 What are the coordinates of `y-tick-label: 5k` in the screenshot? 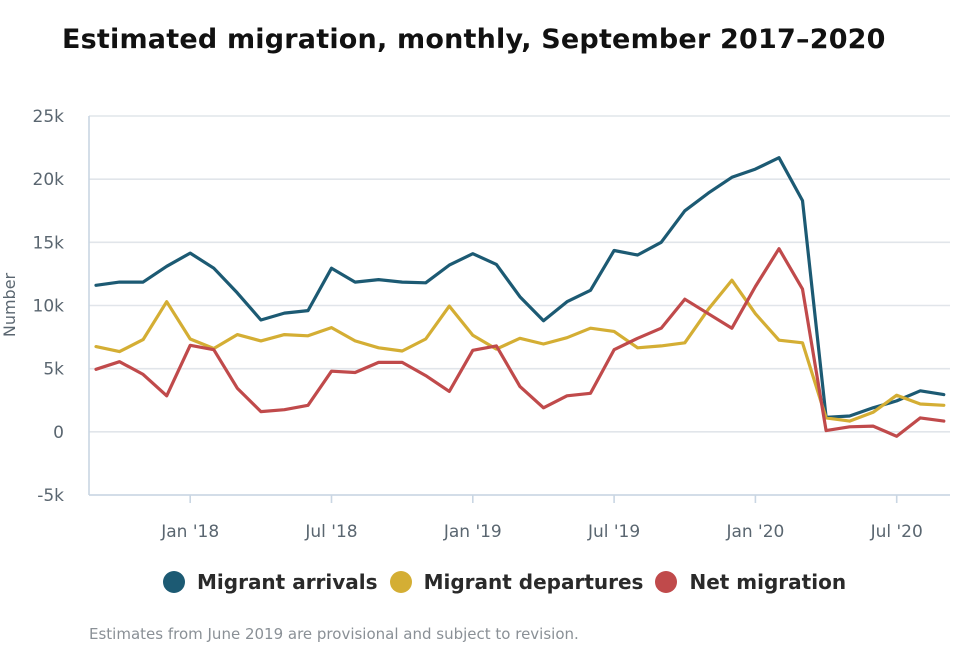 It's located at (53, 370).